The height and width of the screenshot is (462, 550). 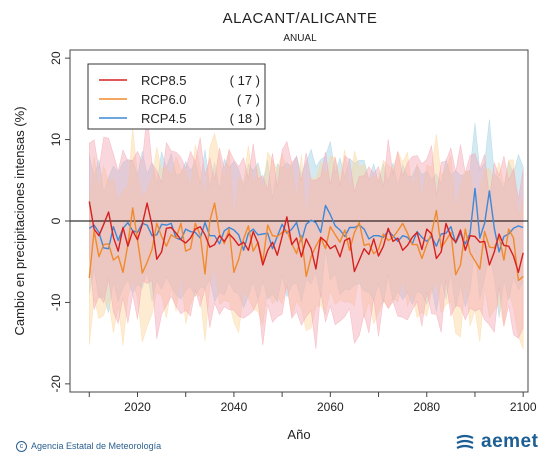 What do you see at coordinates (523, 407) in the screenshot?
I see `x-tick-label: 2100` at bounding box center [523, 407].